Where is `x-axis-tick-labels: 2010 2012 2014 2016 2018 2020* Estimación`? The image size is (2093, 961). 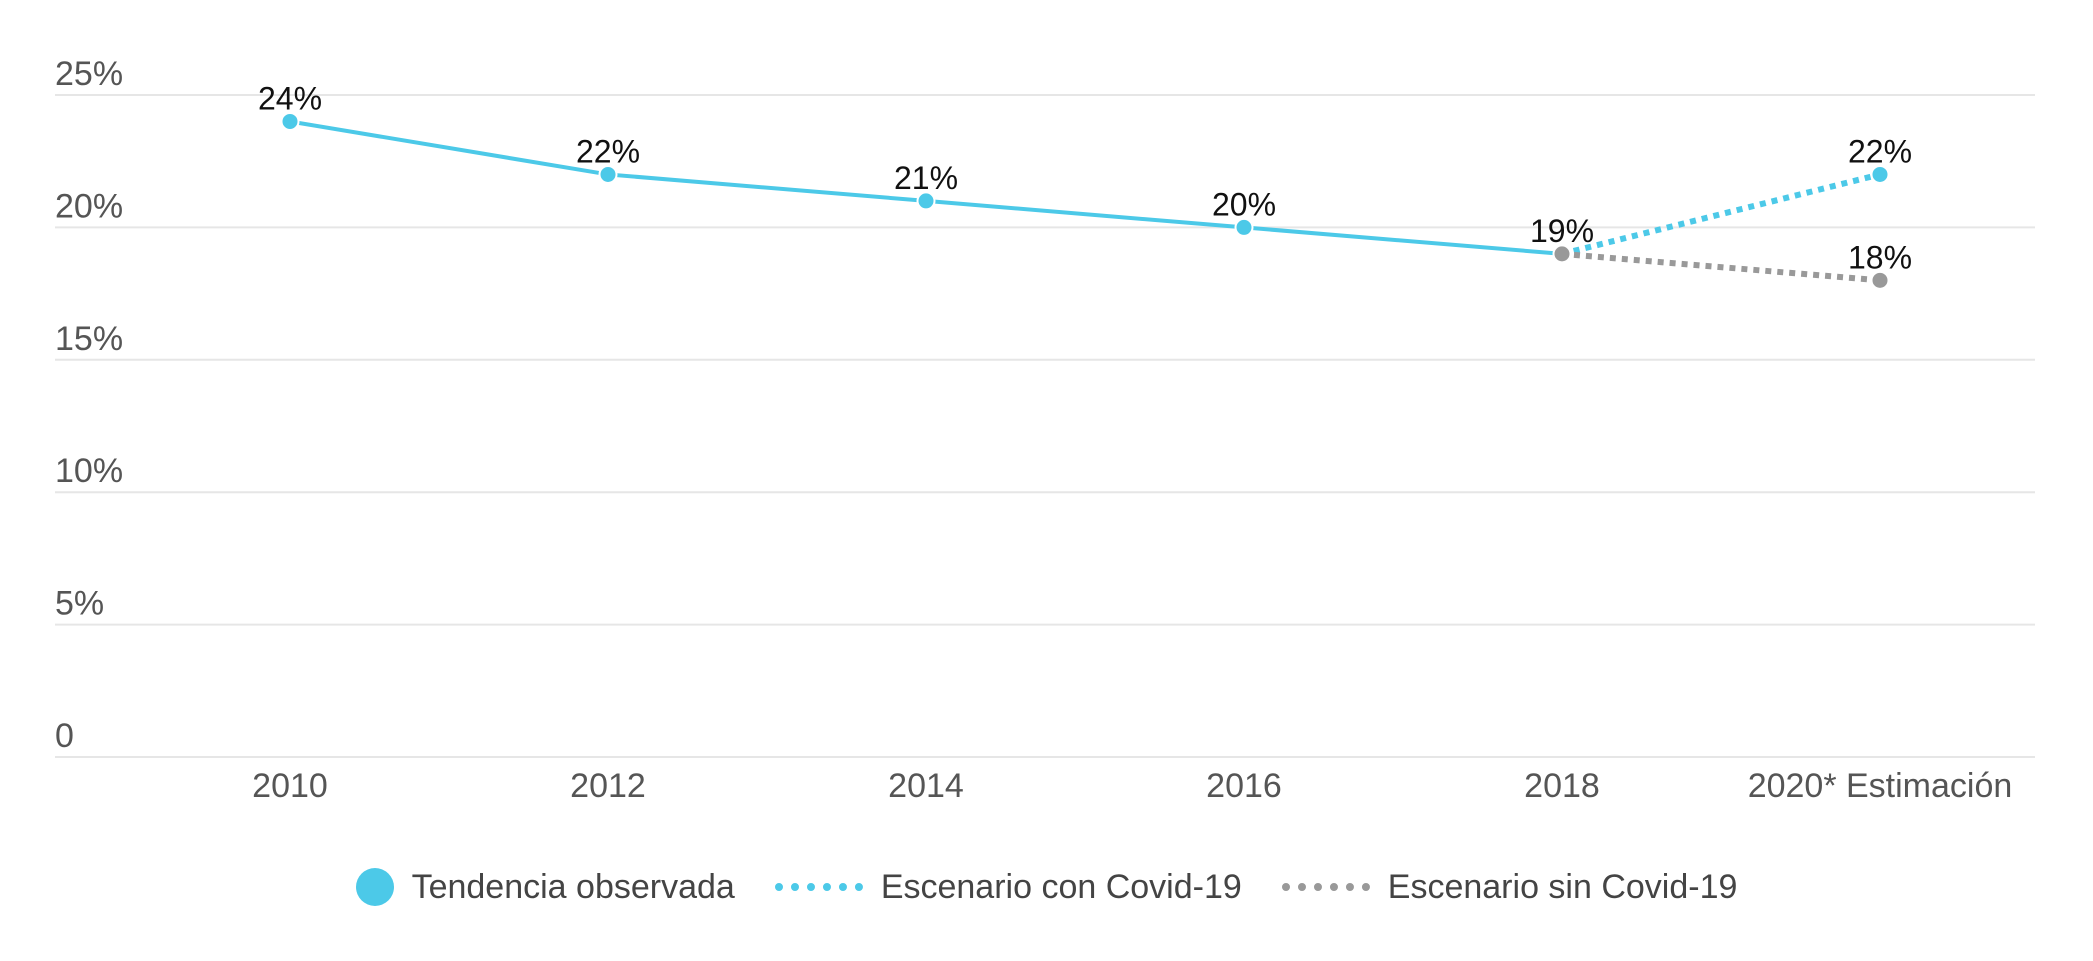 x-axis-tick-labels: 2010 2012 2014 2016 2018 2020* Estimación is located at coordinates (1132, 786).